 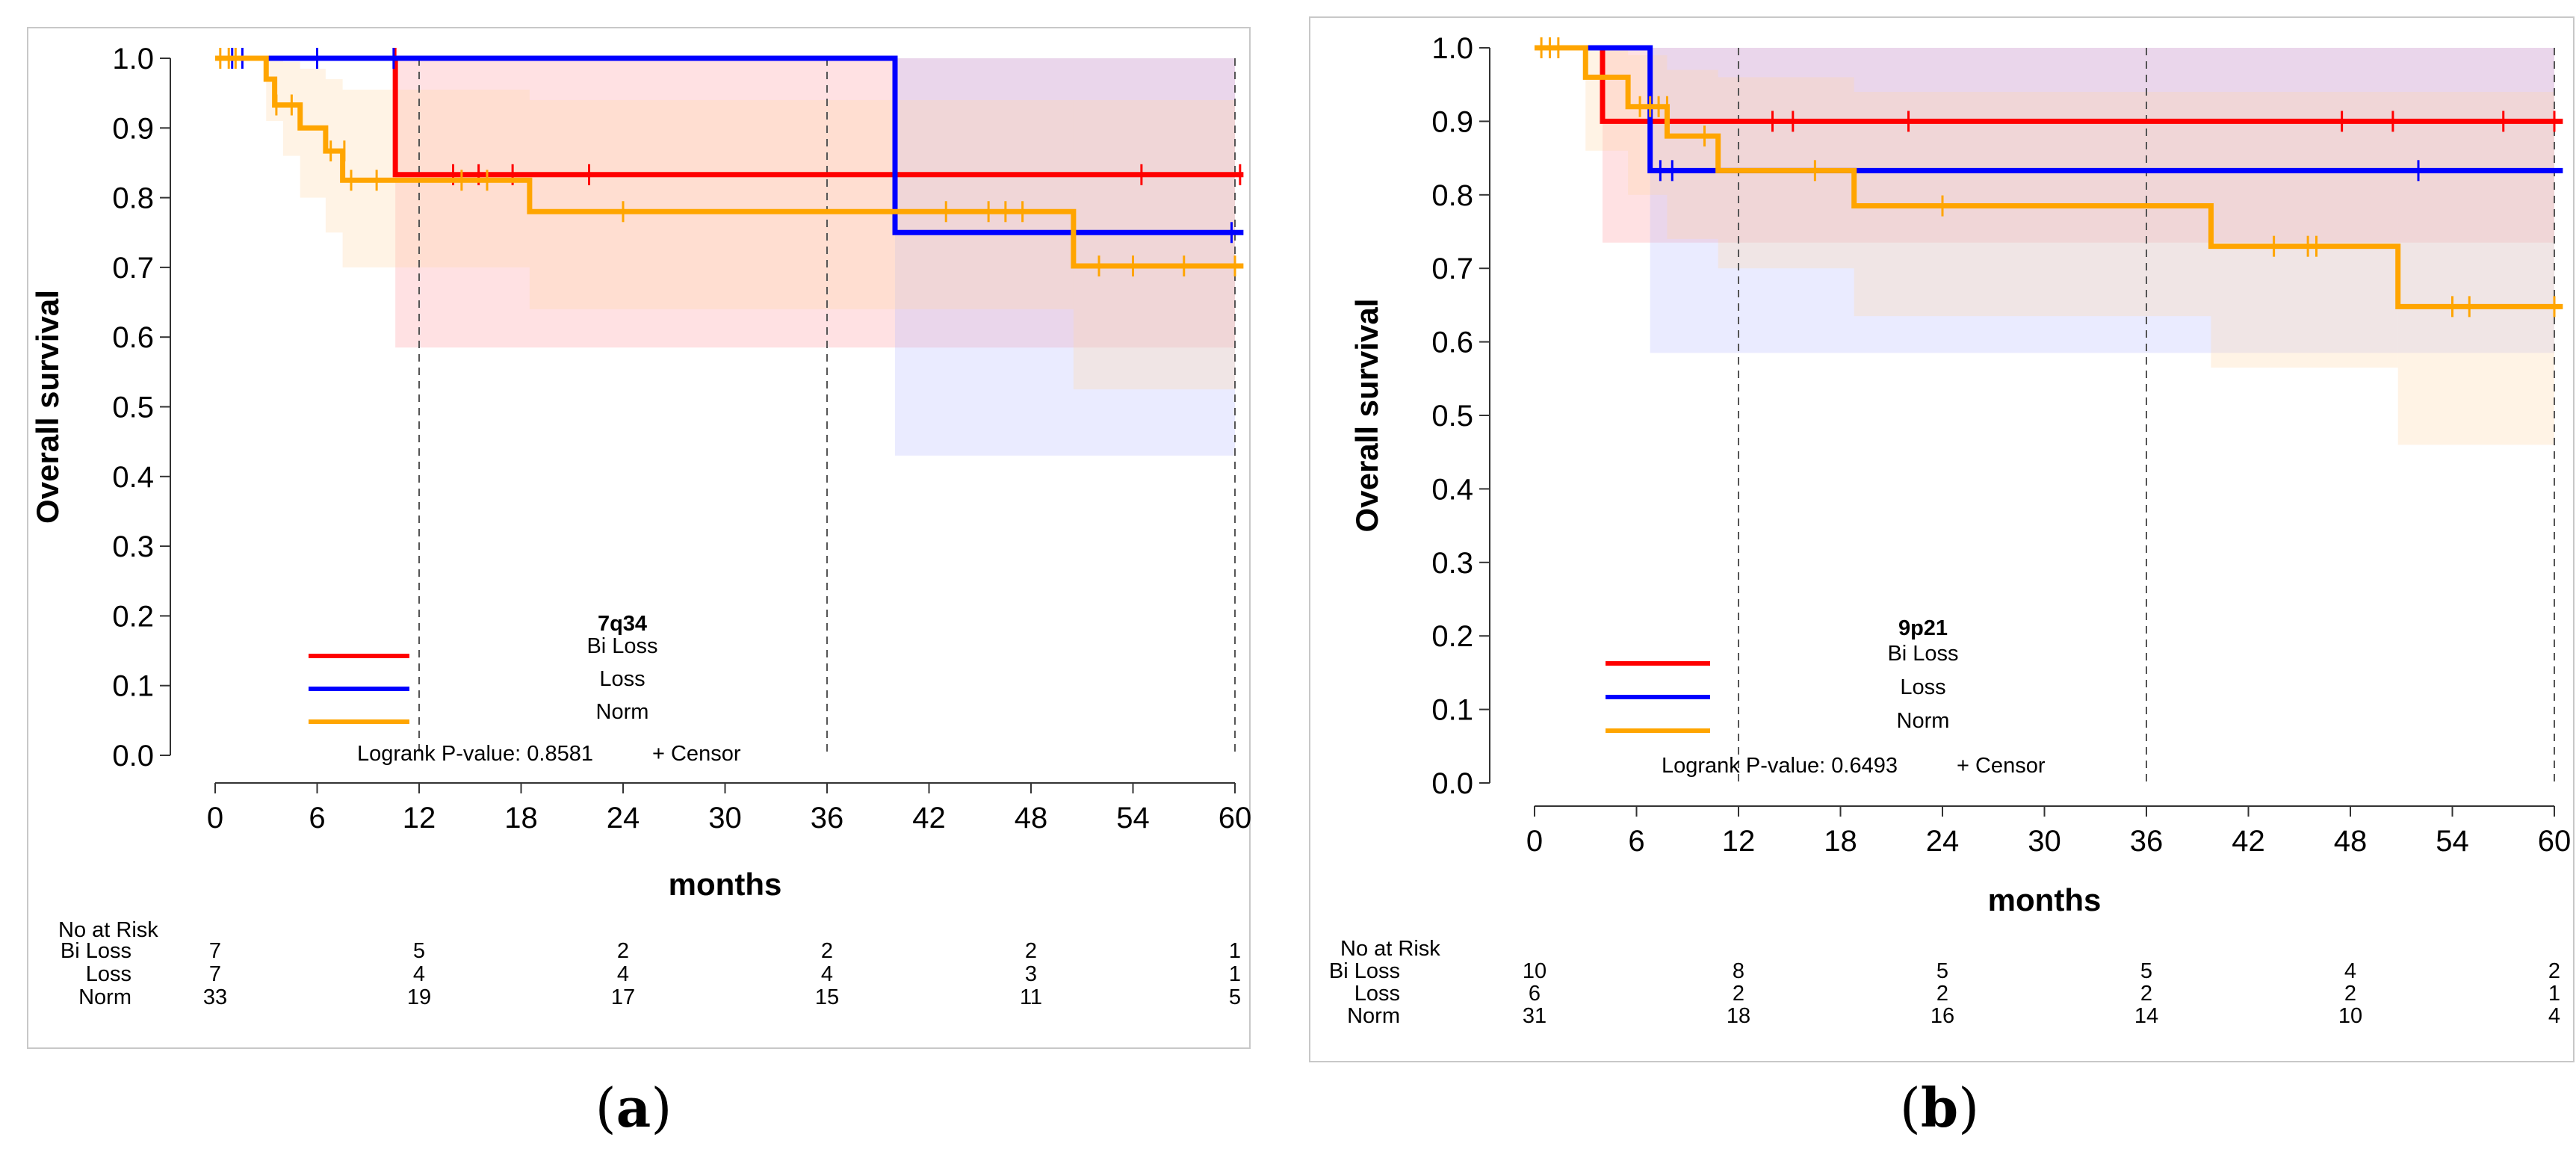 What do you see at coordinates (2147, 841) in the screenshot?
I see `x-tick-label: 36` at bounding box center [2147, 841].